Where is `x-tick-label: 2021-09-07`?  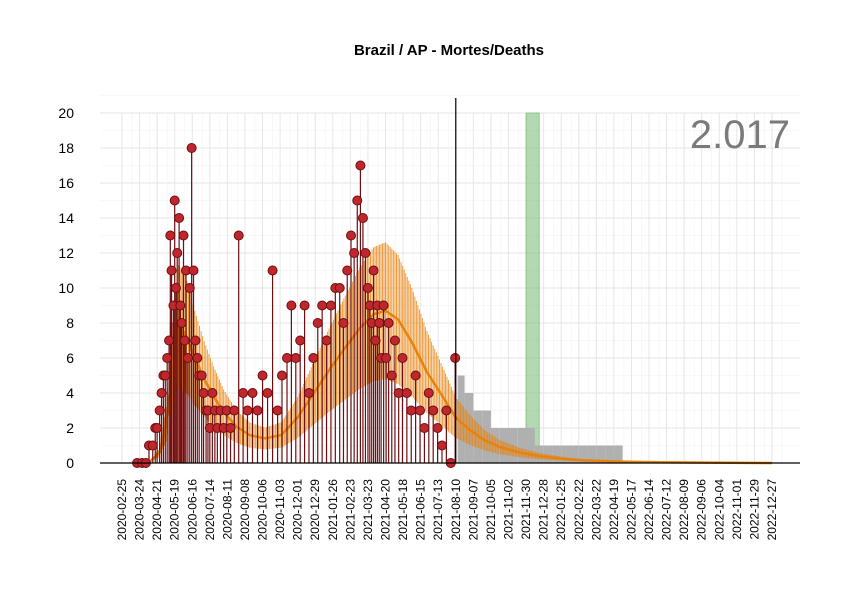
x-tick-label: 2021-09-07 is located at coordinates (473, 510).